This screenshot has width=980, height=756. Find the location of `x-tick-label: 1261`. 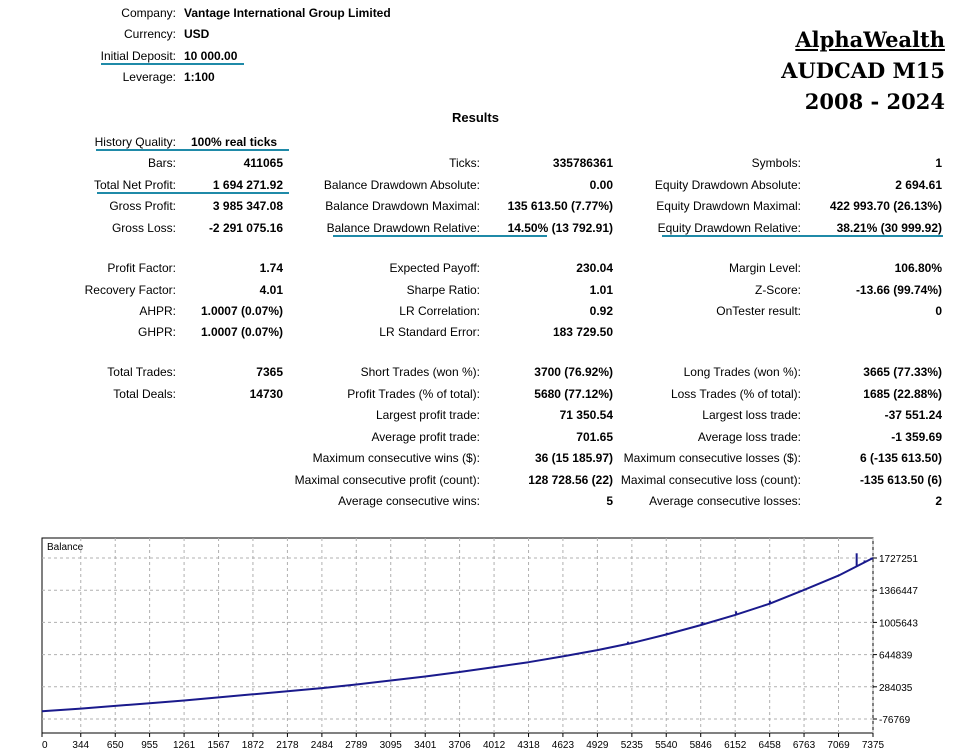

x-tick-label: 1261 is located at coordinates (184, 745).